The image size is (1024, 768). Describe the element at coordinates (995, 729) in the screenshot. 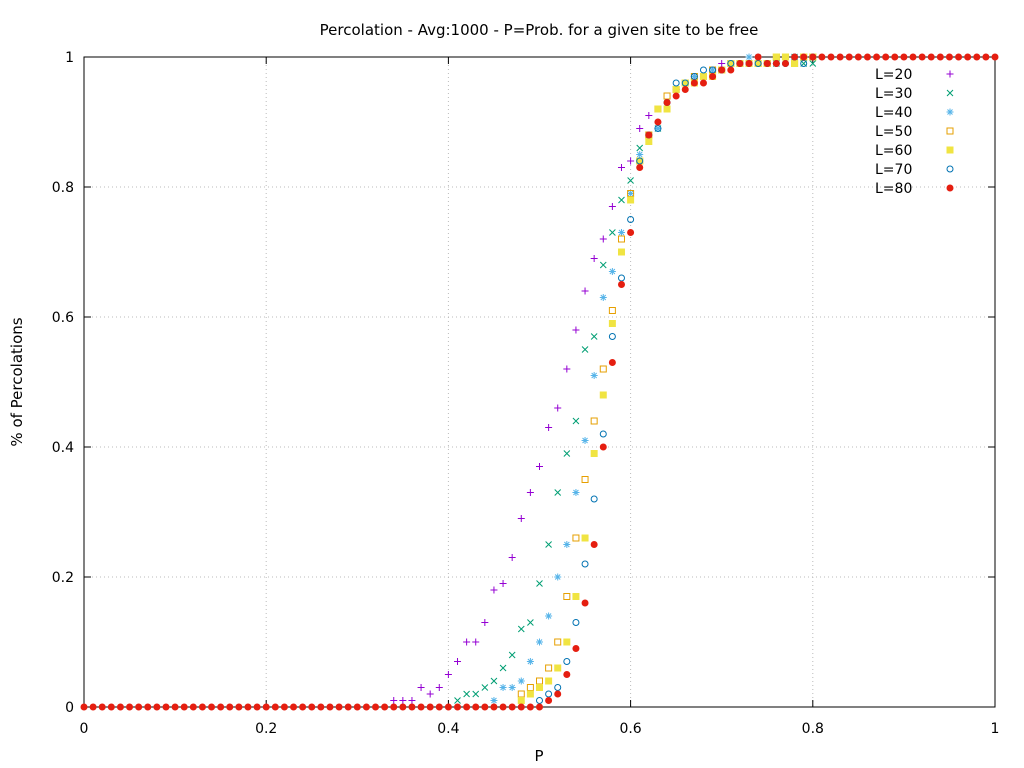

I see `x-tick-label: 1` at that location.